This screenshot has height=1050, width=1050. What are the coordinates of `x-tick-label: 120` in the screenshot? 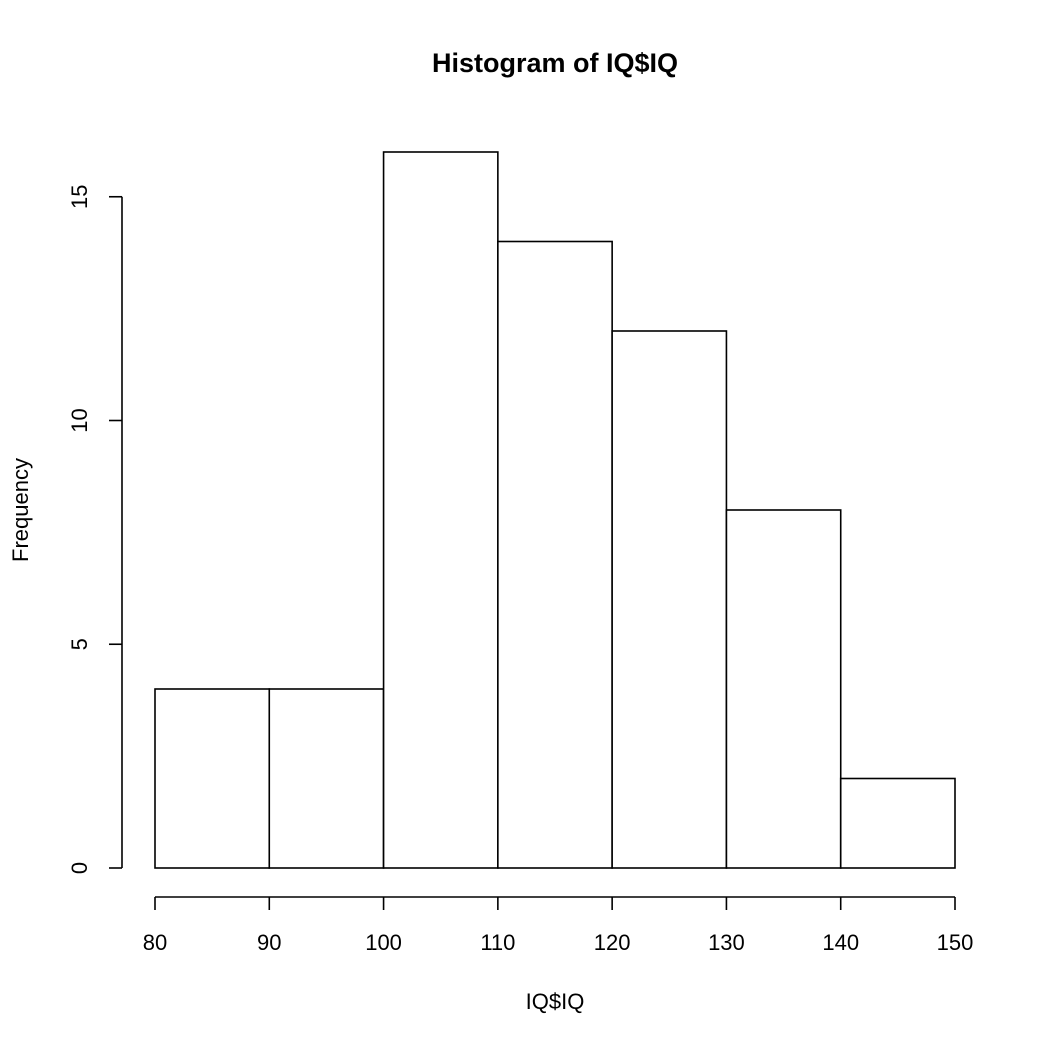 It's located at (612, 942).